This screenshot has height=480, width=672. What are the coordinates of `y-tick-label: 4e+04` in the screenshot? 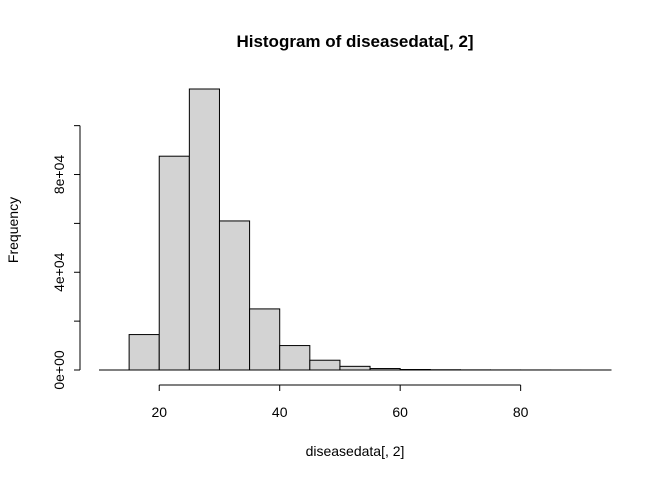 It's located at (59, 272).